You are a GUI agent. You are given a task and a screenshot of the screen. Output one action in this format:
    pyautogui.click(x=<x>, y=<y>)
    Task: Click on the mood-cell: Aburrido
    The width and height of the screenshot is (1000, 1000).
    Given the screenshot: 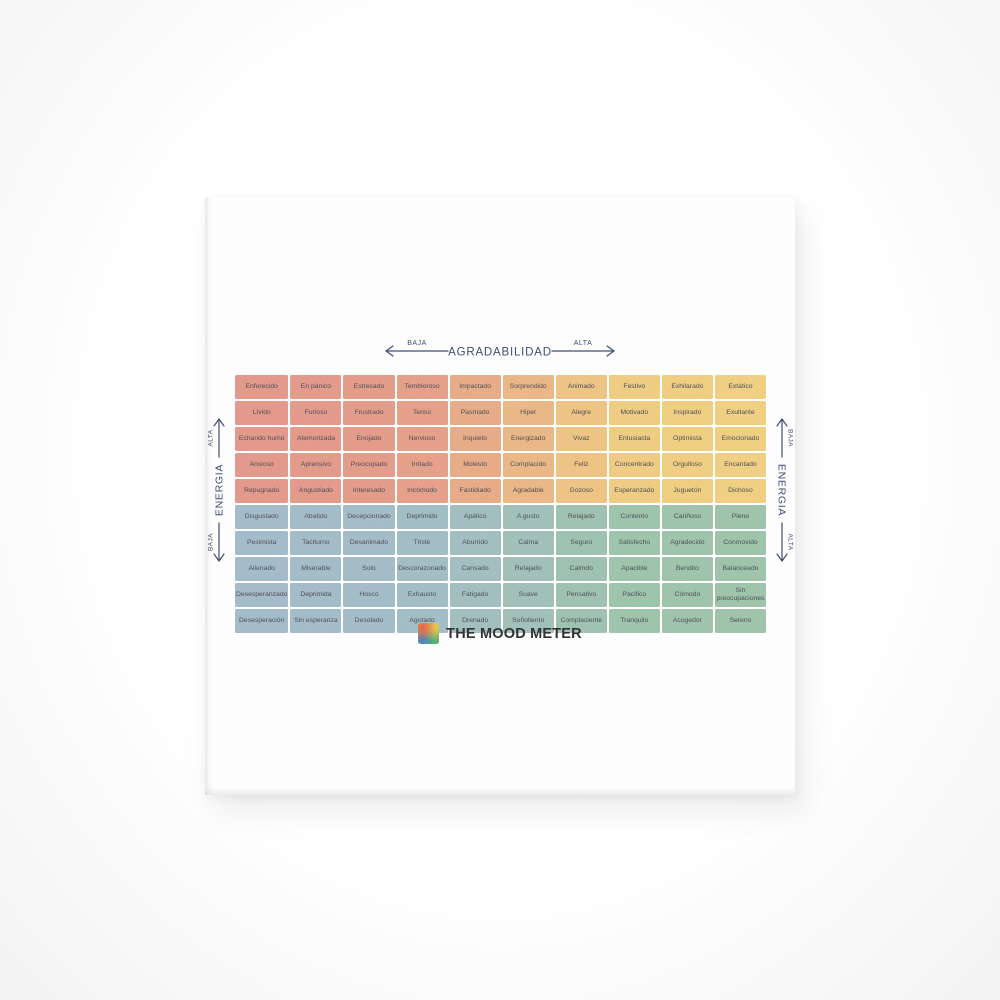 What is the action you would take?
    pyautogui.click(x=475, y=543)
    